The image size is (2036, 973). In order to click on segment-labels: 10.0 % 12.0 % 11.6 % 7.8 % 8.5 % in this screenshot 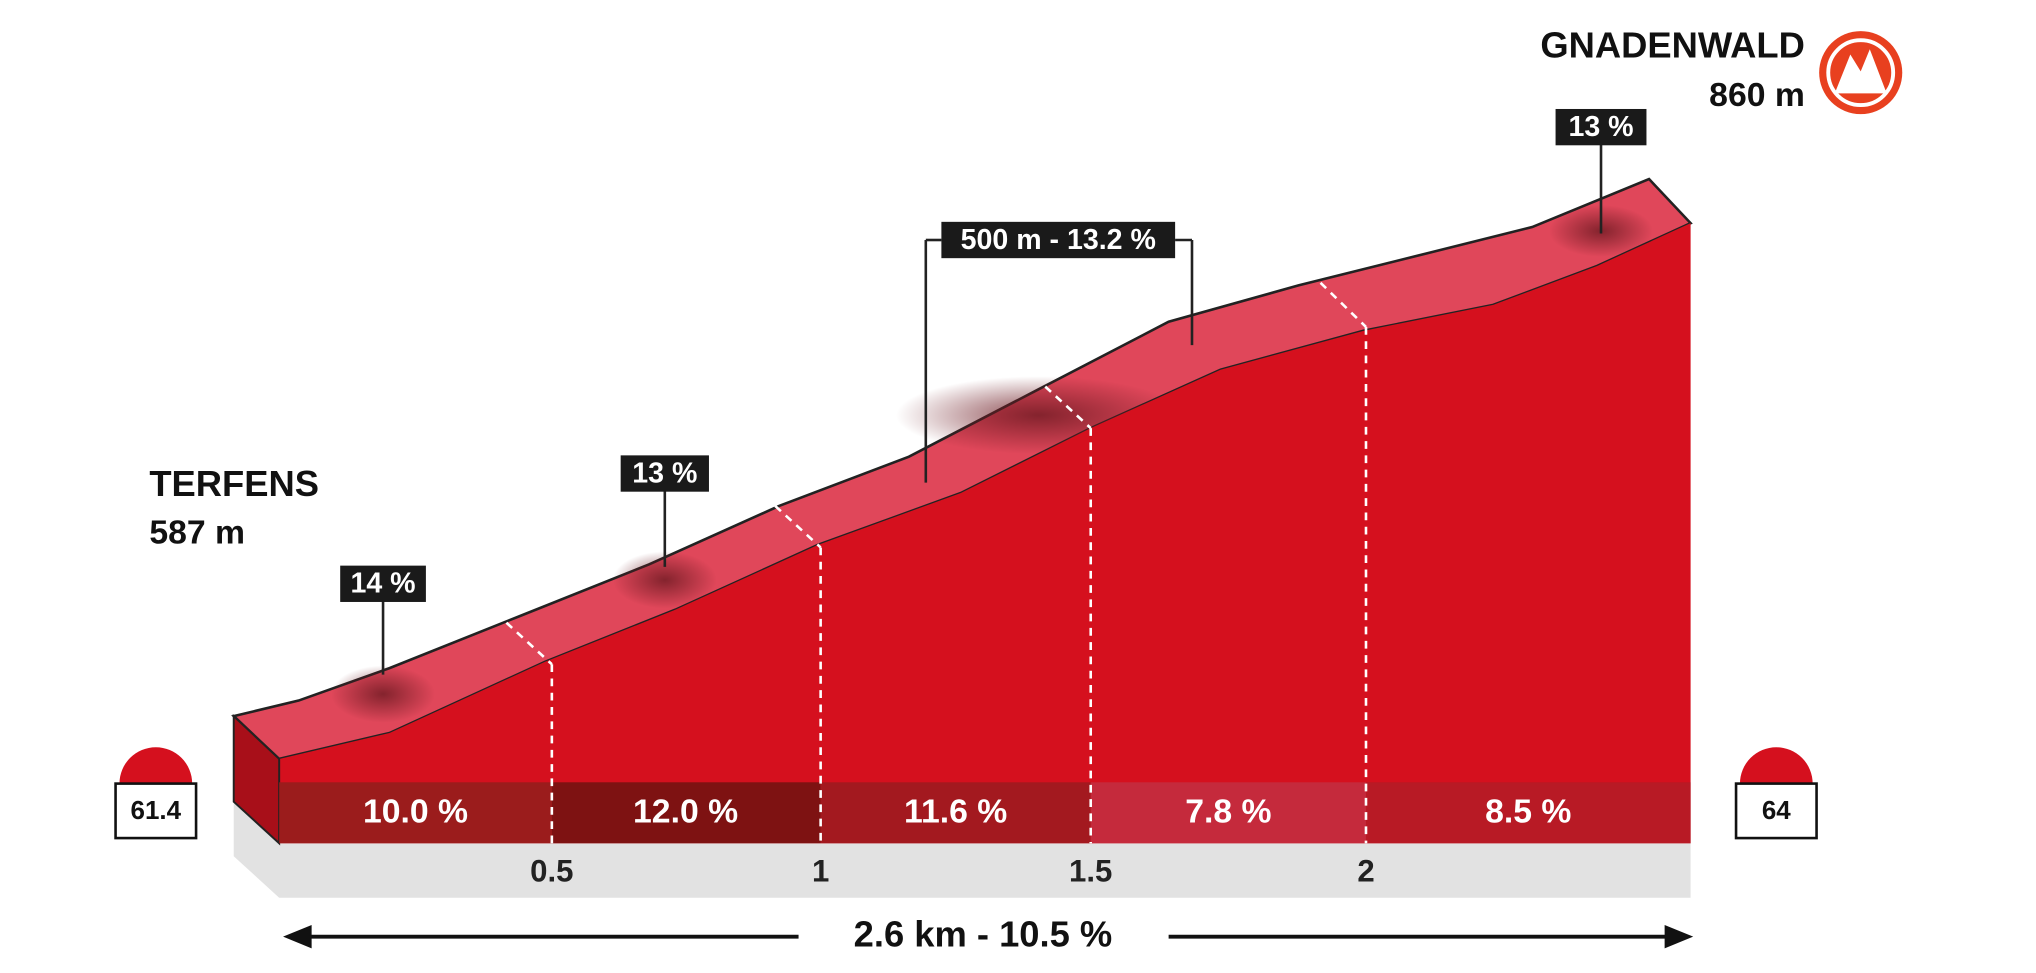, I will do `click(967, 811)`.